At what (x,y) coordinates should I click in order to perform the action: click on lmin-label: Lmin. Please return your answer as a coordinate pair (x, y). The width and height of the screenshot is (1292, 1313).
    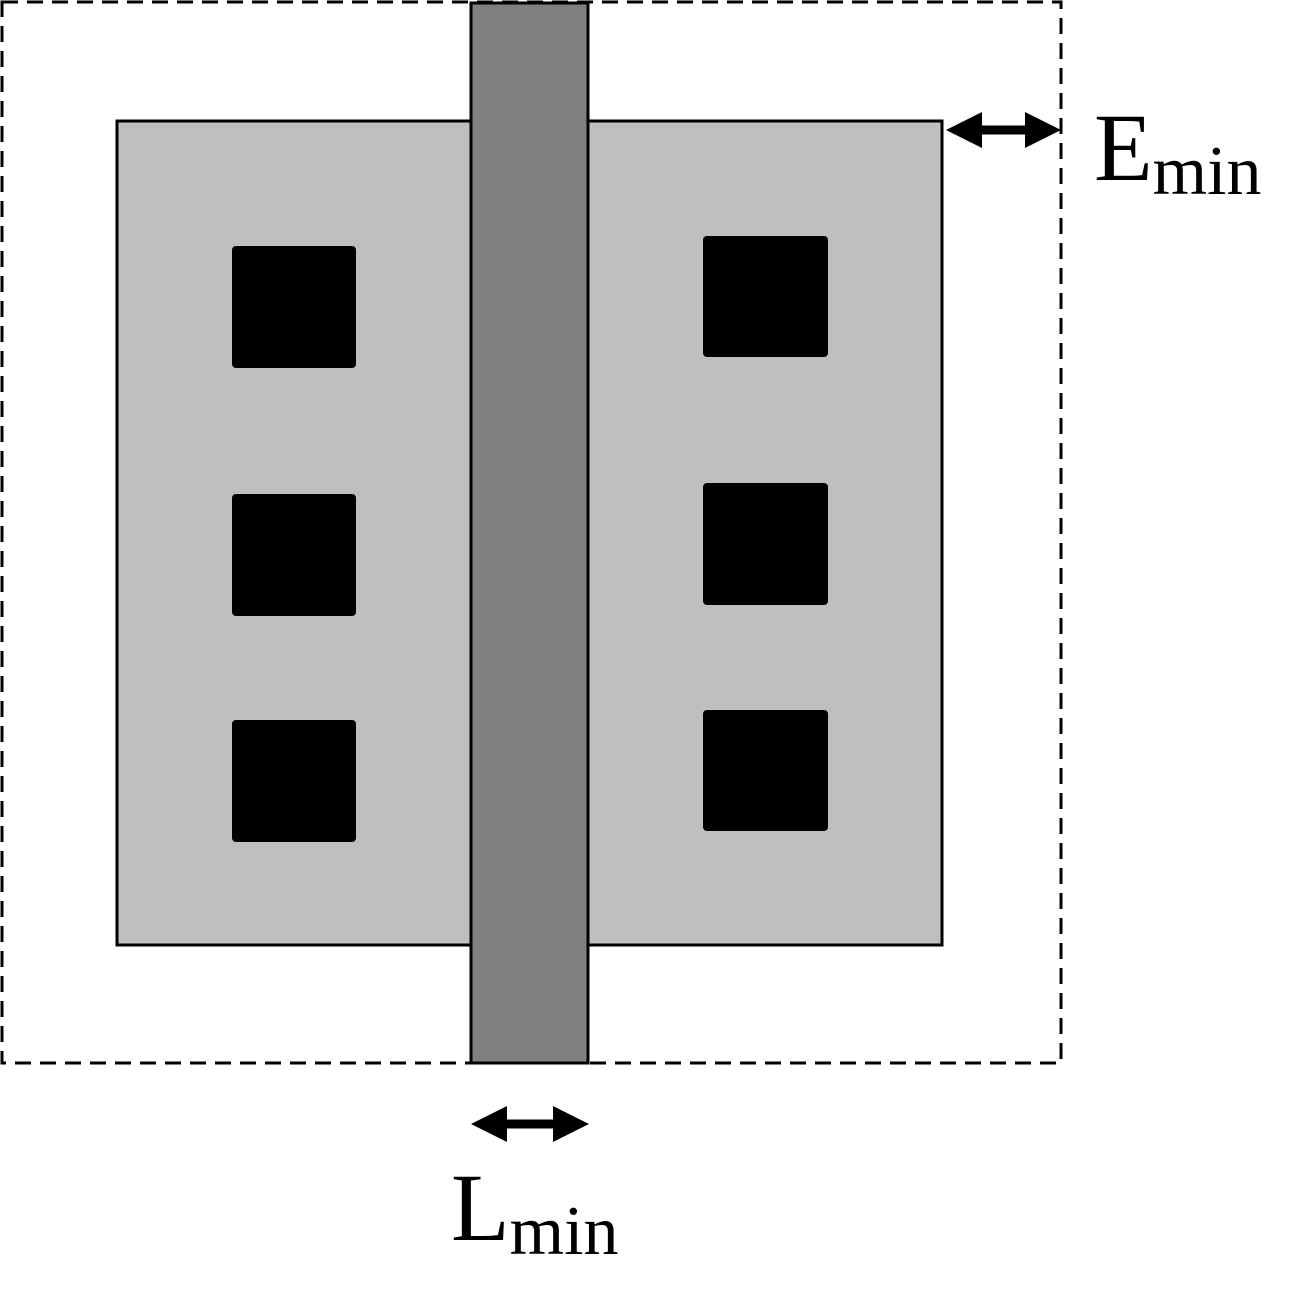
    Looking at the image, I should click on (535, 1212).